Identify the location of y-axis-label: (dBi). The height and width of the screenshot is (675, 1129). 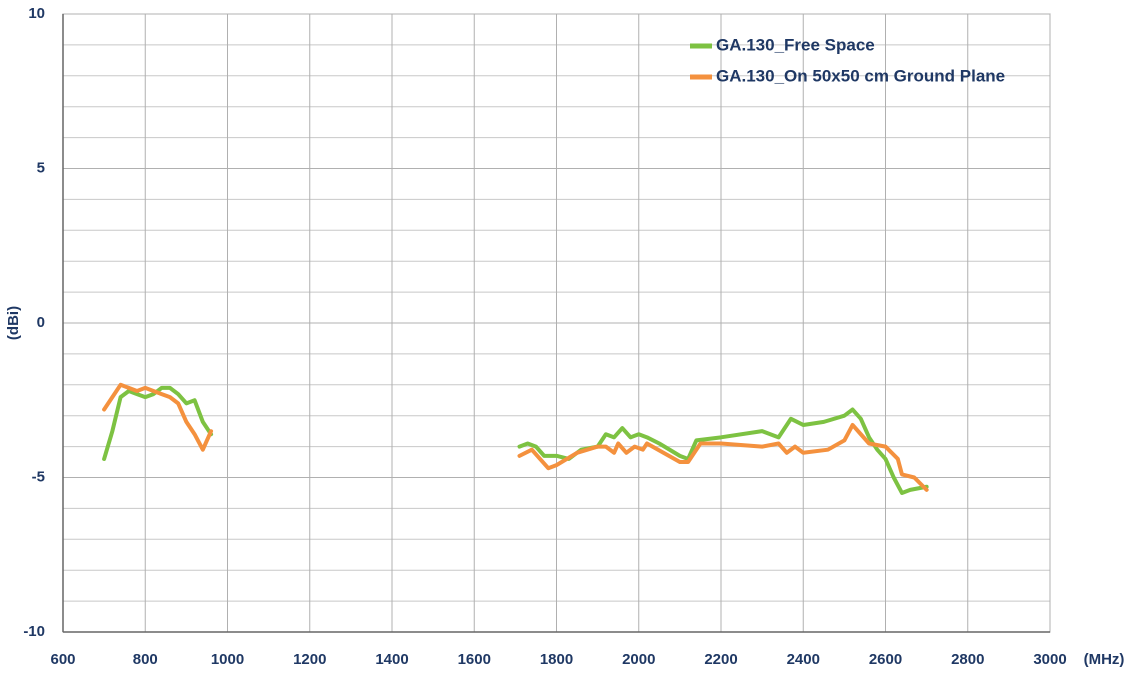
(13, 323).